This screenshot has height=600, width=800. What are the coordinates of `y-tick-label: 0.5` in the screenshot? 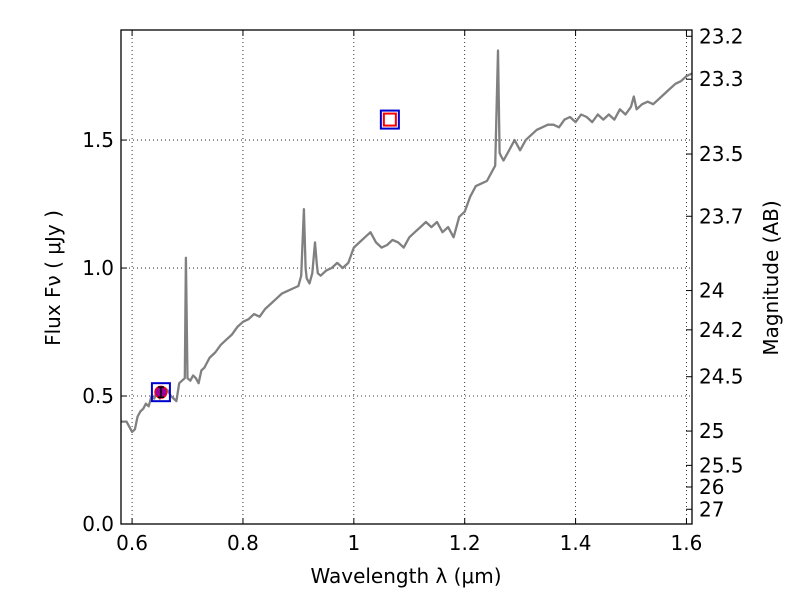 It's located at (98, 396).